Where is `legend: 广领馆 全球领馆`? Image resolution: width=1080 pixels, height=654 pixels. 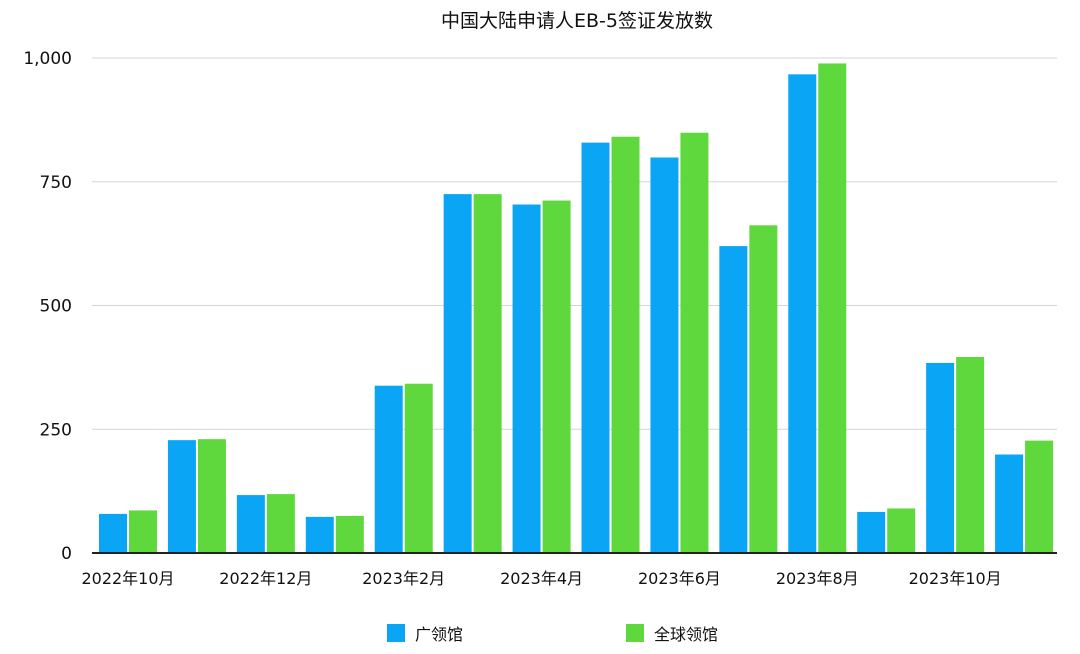 legend: 广领馆 全球领馆 is located at coordinates (552, 634).